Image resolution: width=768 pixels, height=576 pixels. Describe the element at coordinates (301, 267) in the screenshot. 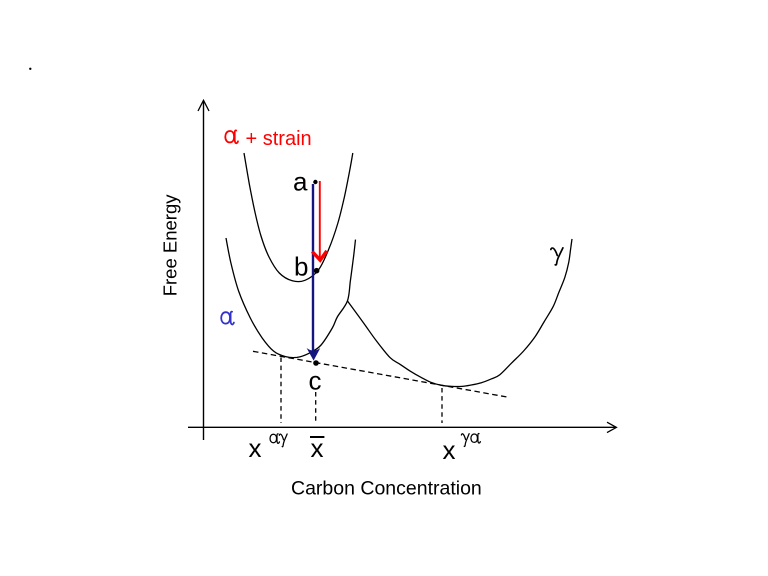

I see `svg-text: b` at that location.